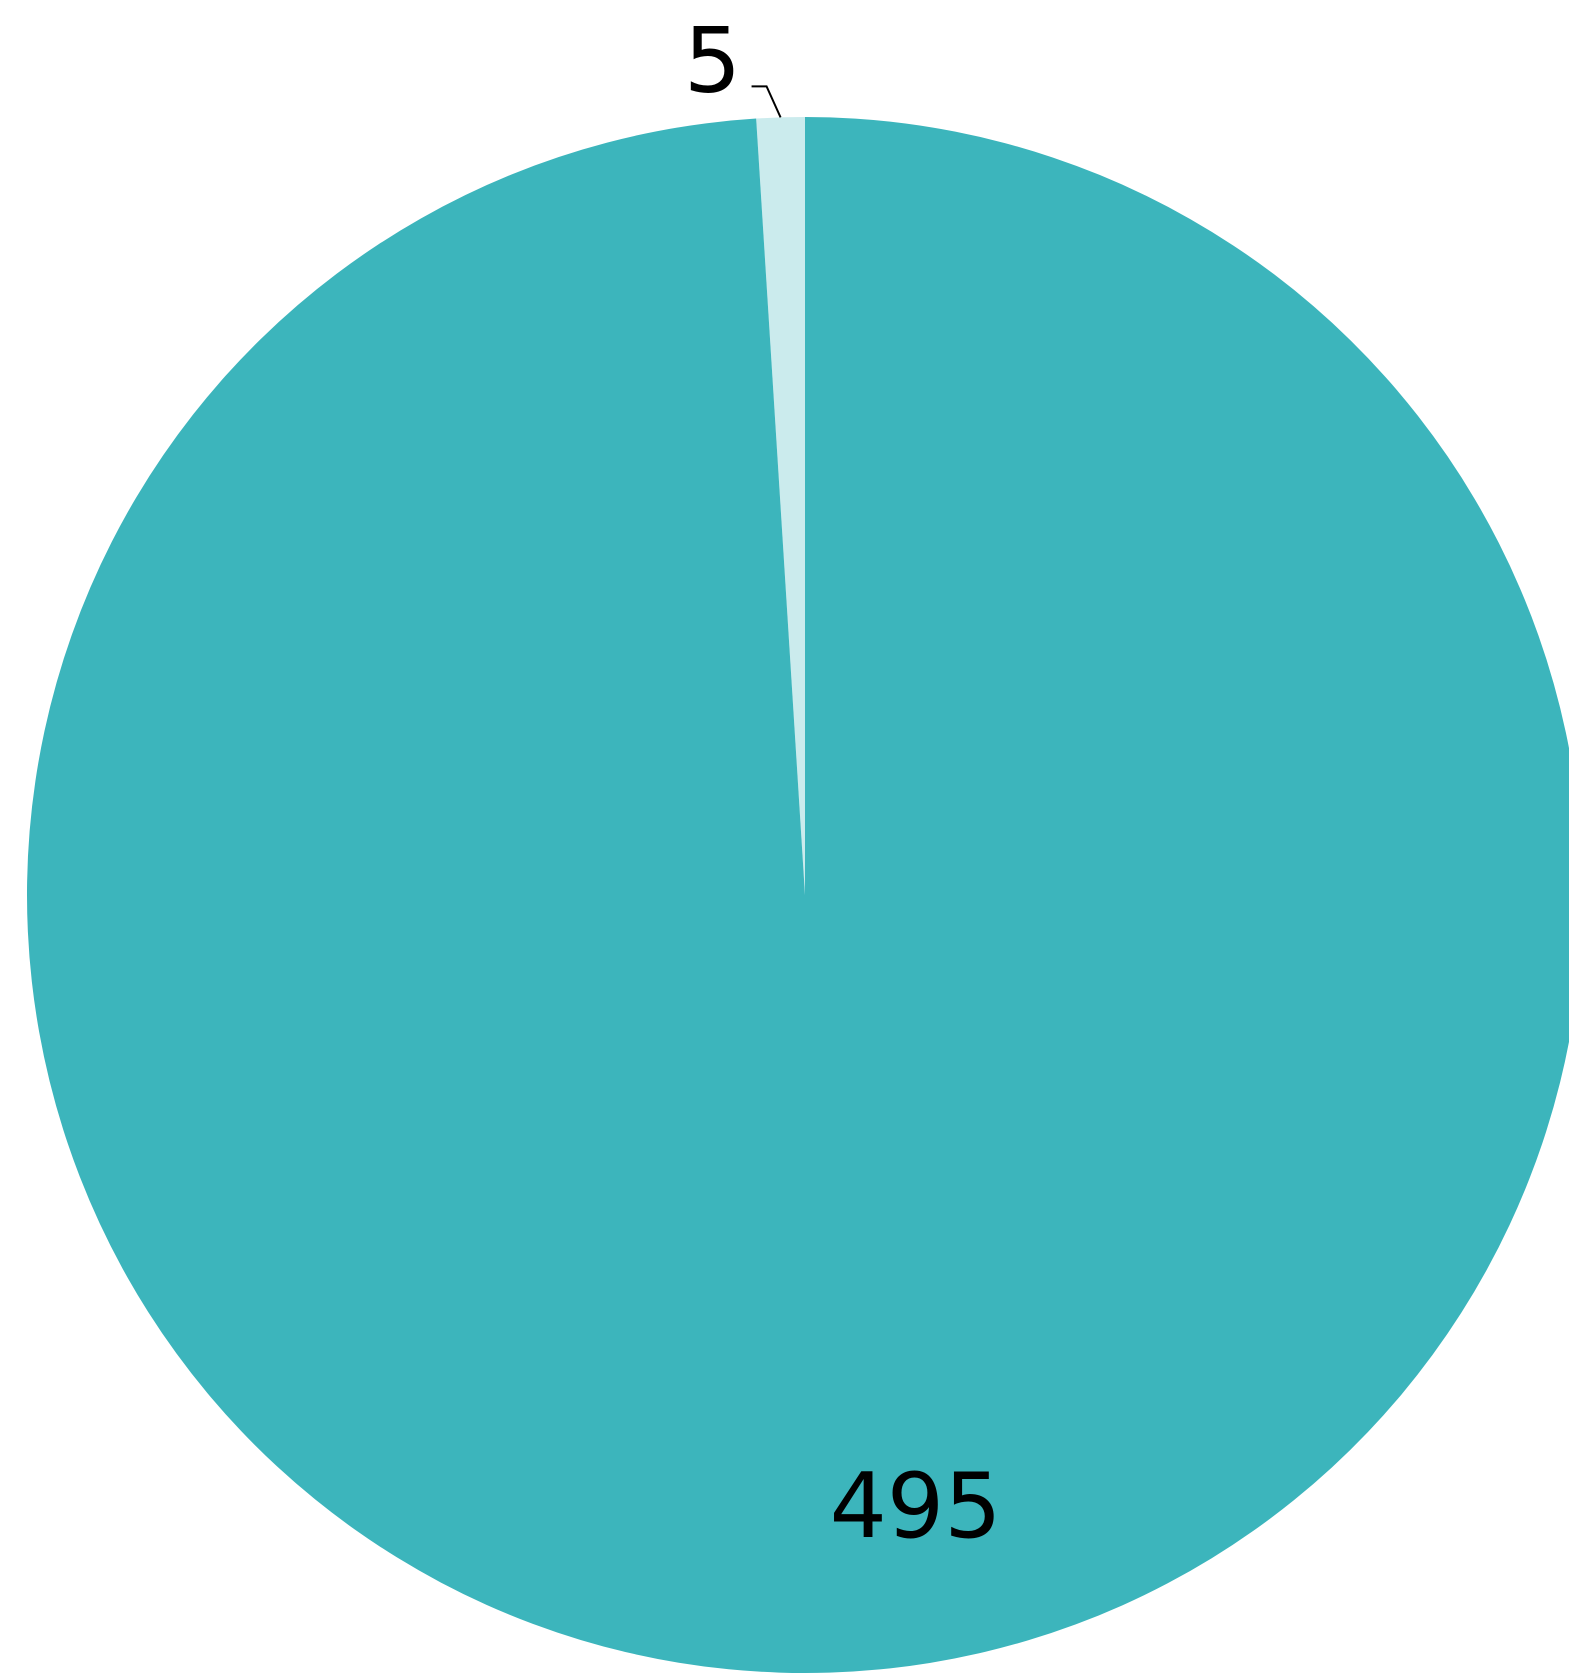 This screenshot has height=1674, width=1569. Describe the element at coordinates (780, 506) in the screenshot. I see `pie-slice-small` at that location.